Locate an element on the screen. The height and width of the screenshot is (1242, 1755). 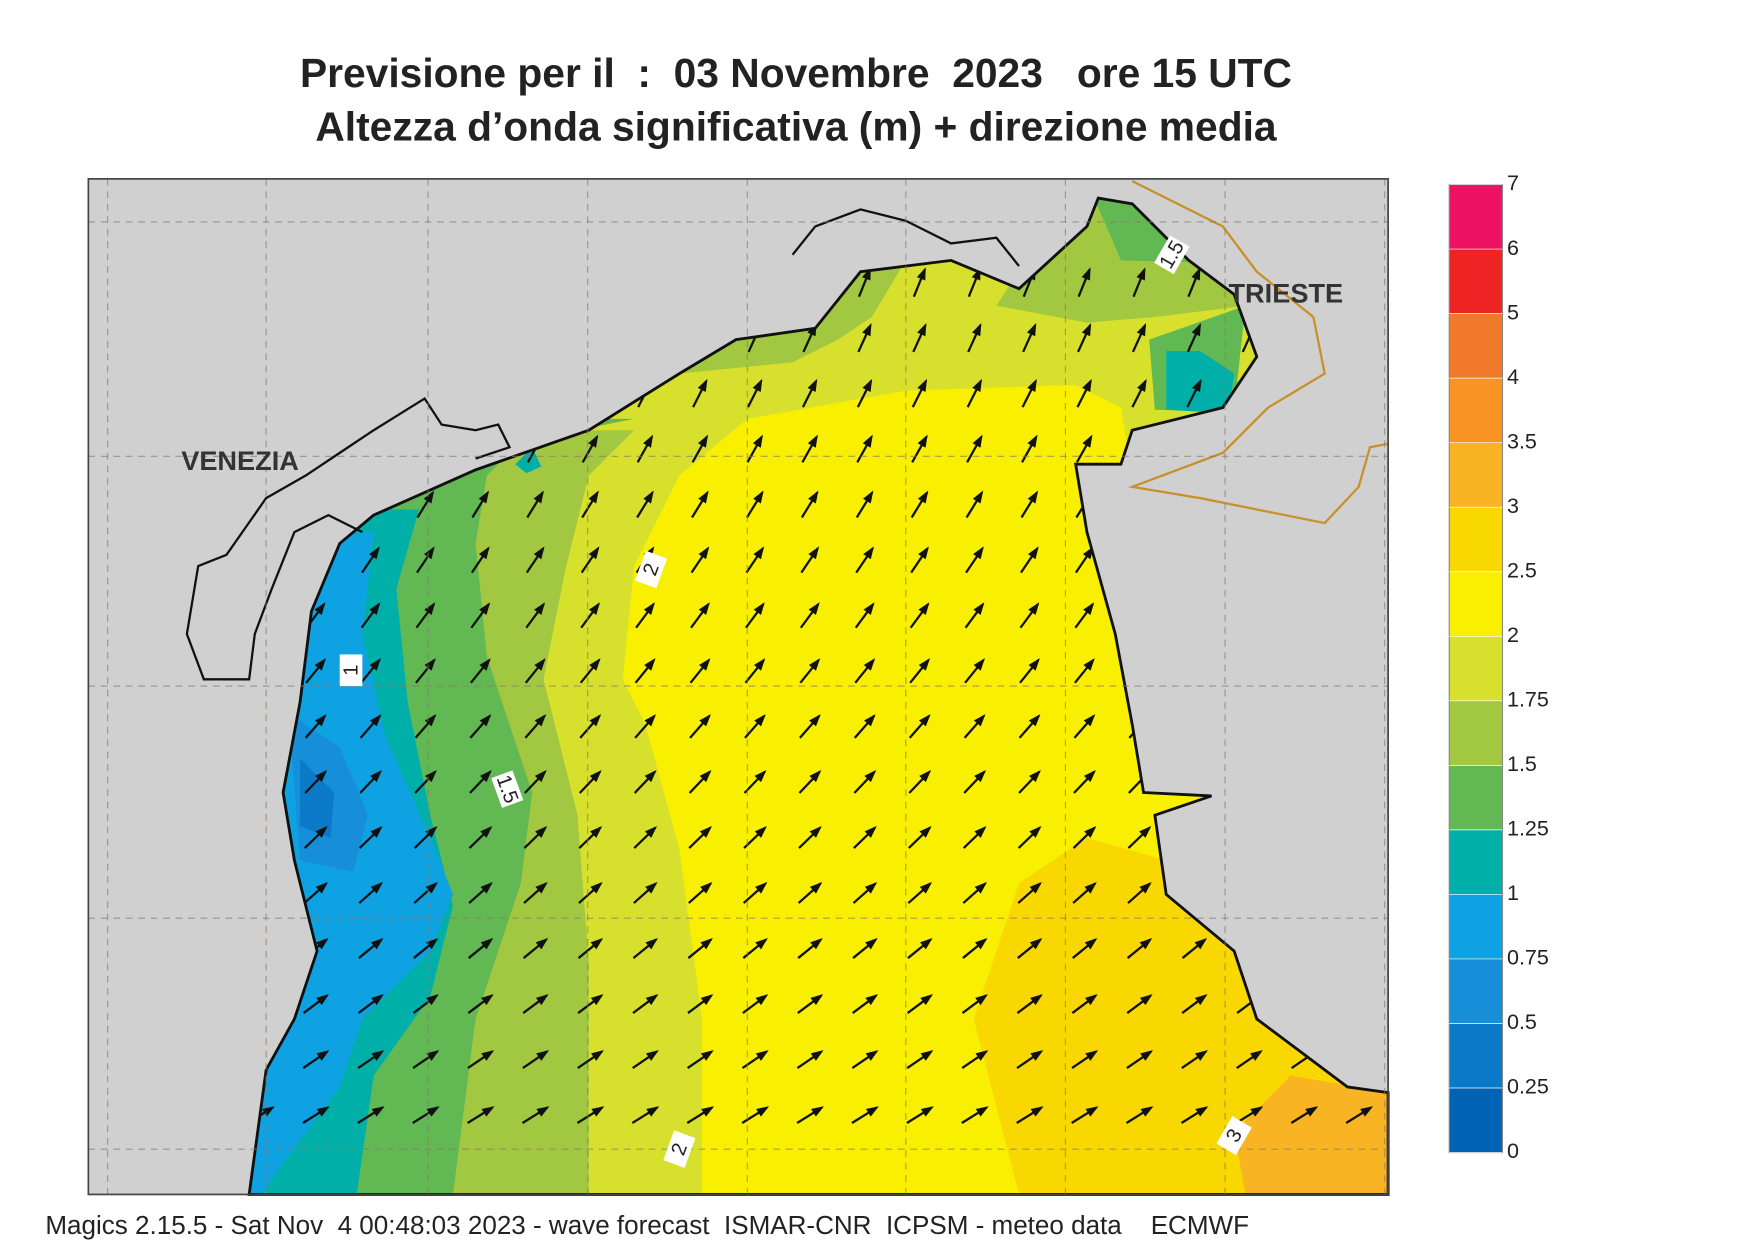
colorbar-tick-label: 6 is located at coordinates (1513, 248).